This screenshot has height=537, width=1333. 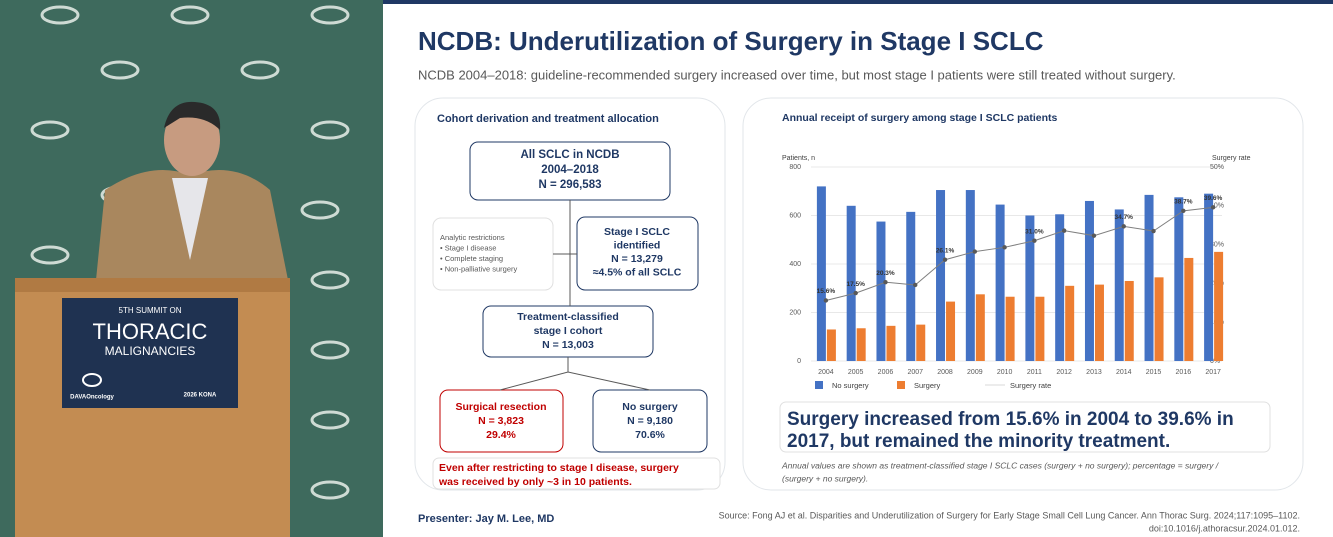 I want to click on data-label: 20.3%, so click(x=885, y=273).